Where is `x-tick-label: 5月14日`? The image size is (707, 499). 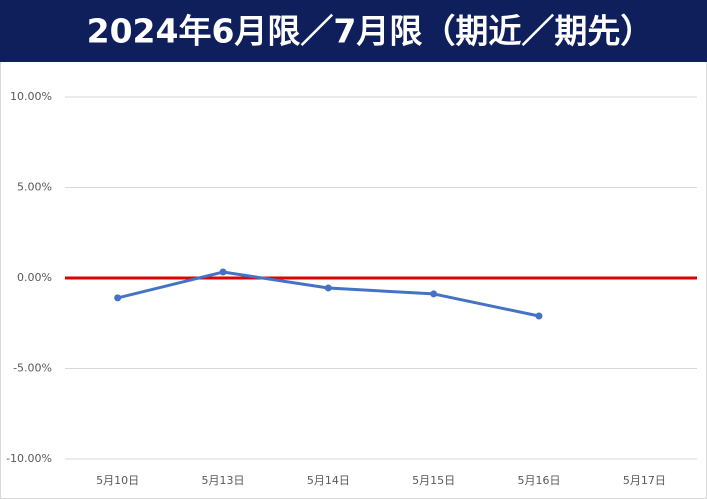
x-tick-label: 5月14日 is located at coordinates (328, 480).